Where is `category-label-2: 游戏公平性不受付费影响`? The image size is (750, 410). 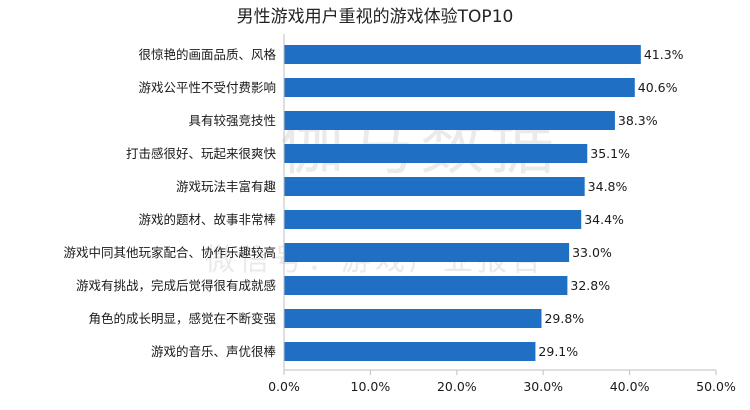 category-label-2: 游戏公平性不受付费影响 is located at coordinates (207, 87).